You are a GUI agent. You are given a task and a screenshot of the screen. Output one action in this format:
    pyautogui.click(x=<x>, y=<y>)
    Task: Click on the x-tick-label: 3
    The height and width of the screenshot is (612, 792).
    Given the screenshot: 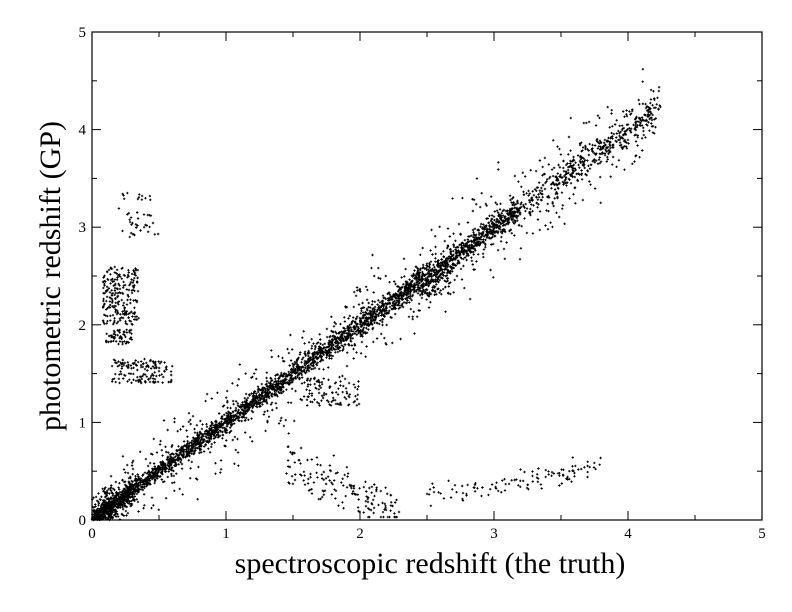 What is the action you would take?
    pyautogui.click(x=494, y=534)
    